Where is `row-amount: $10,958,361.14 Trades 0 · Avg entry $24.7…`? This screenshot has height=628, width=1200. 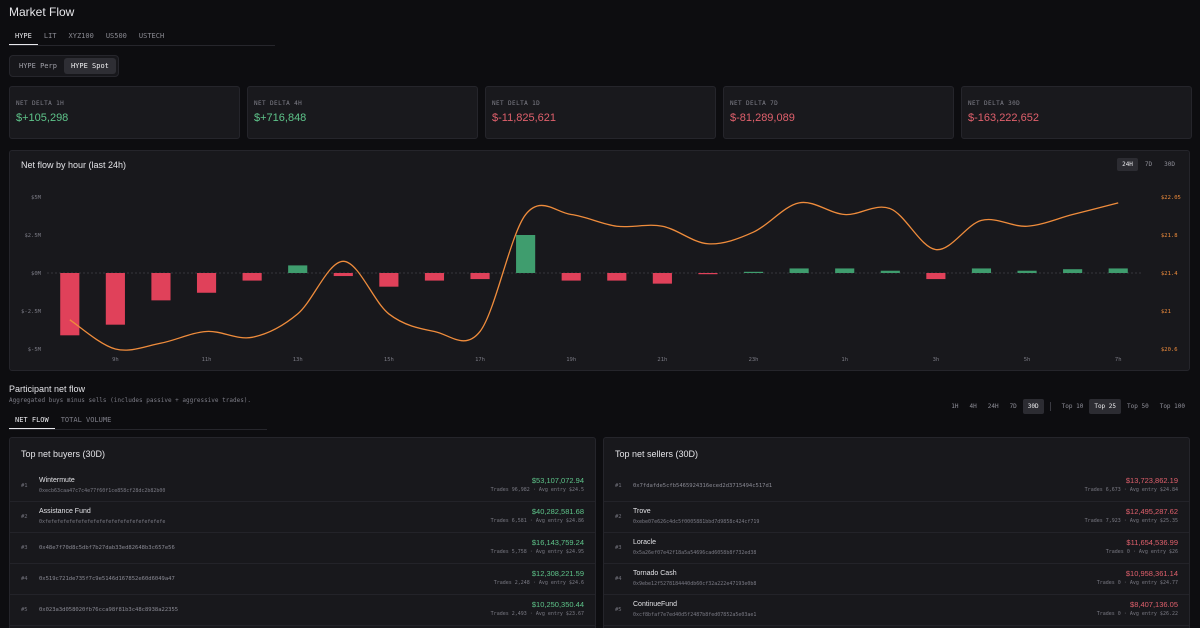 row-amount: $10,958,361.14 Trades 0 · Avg entry $24.7… is located at coordinates (1137, 577).